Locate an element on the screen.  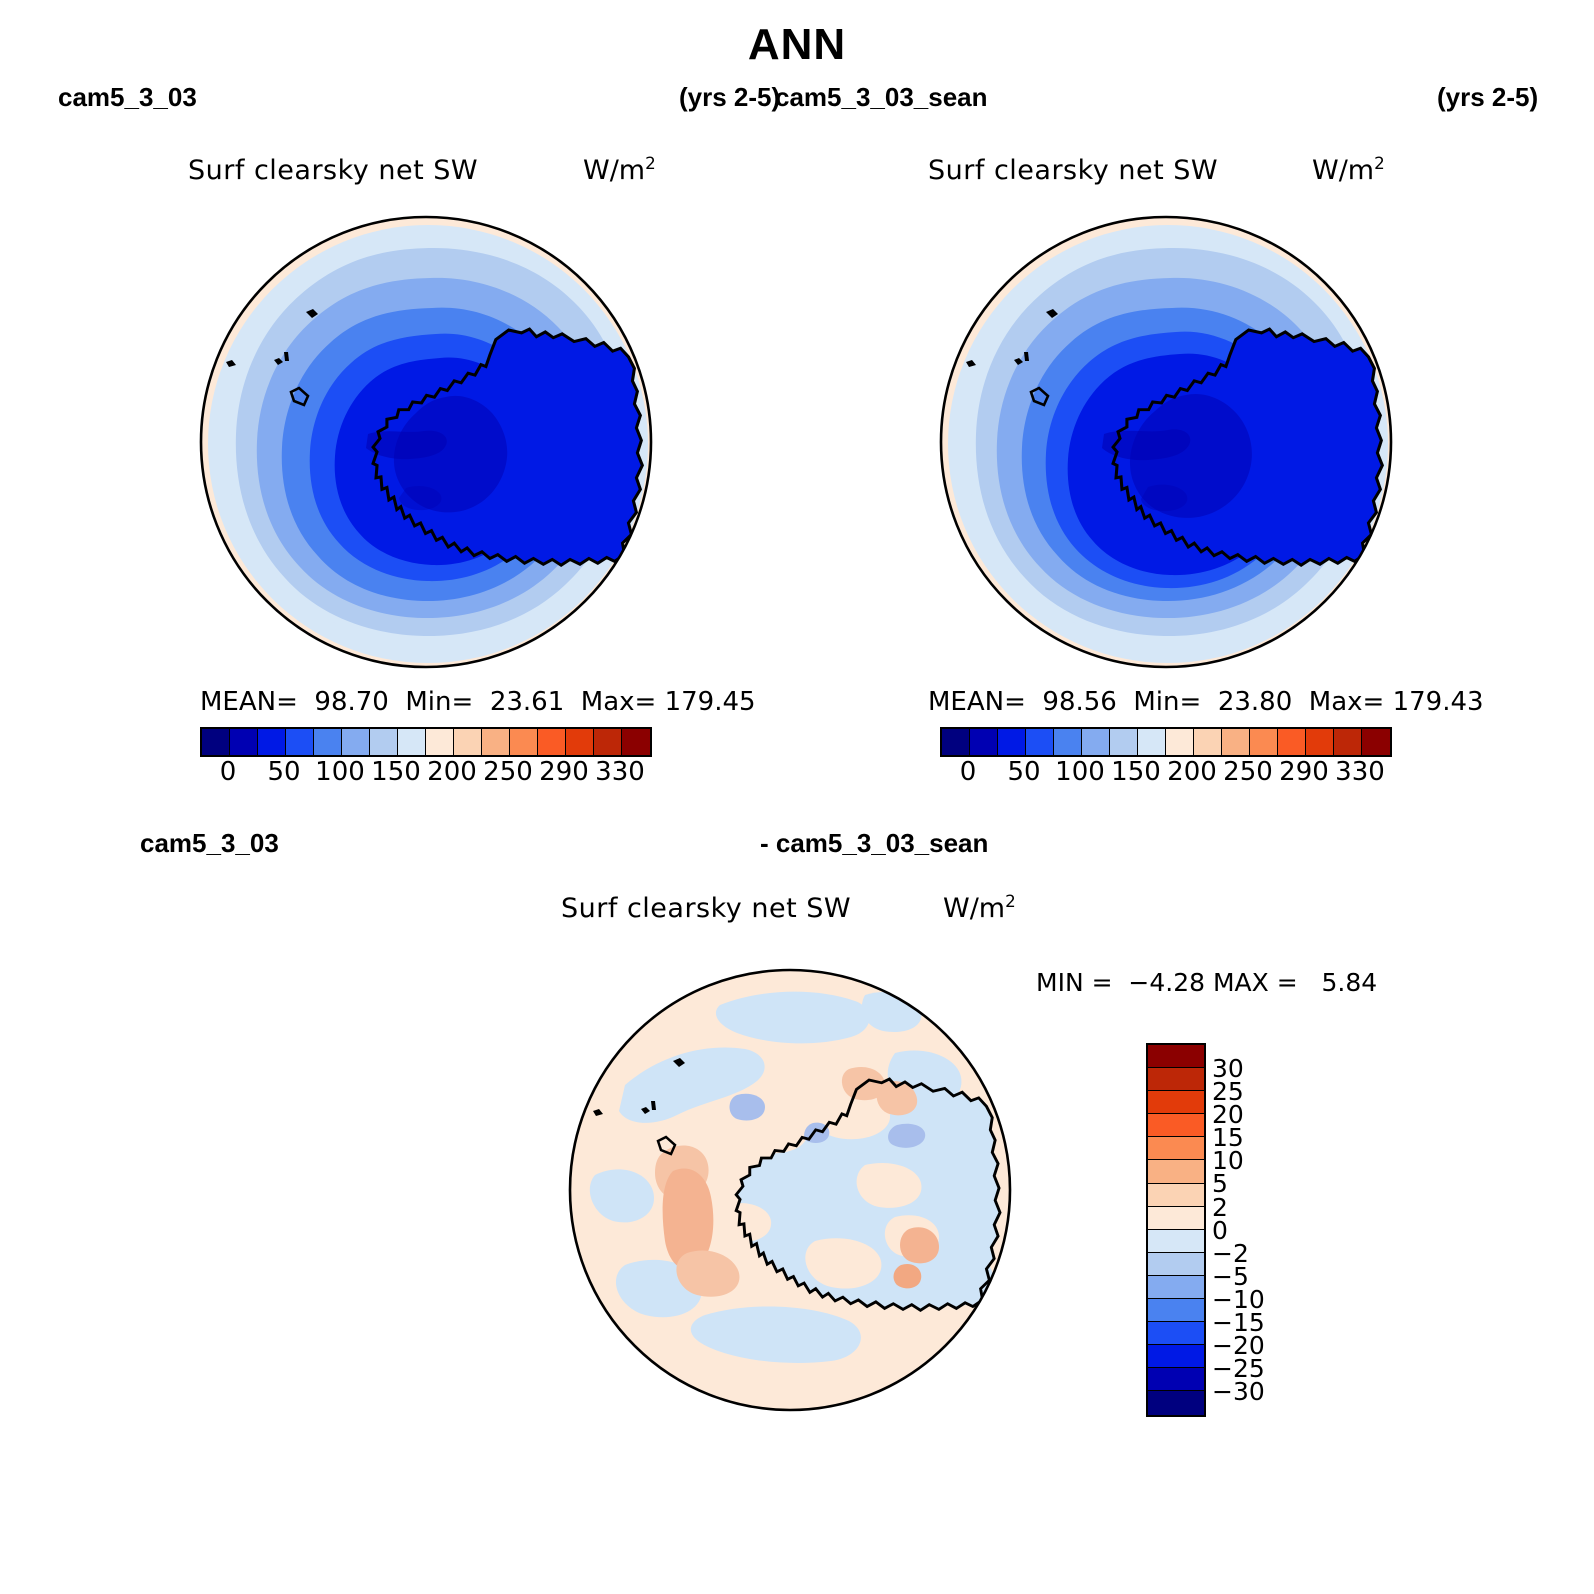
panel3-units-label: W/m2 is located at coordinates (979, 907).